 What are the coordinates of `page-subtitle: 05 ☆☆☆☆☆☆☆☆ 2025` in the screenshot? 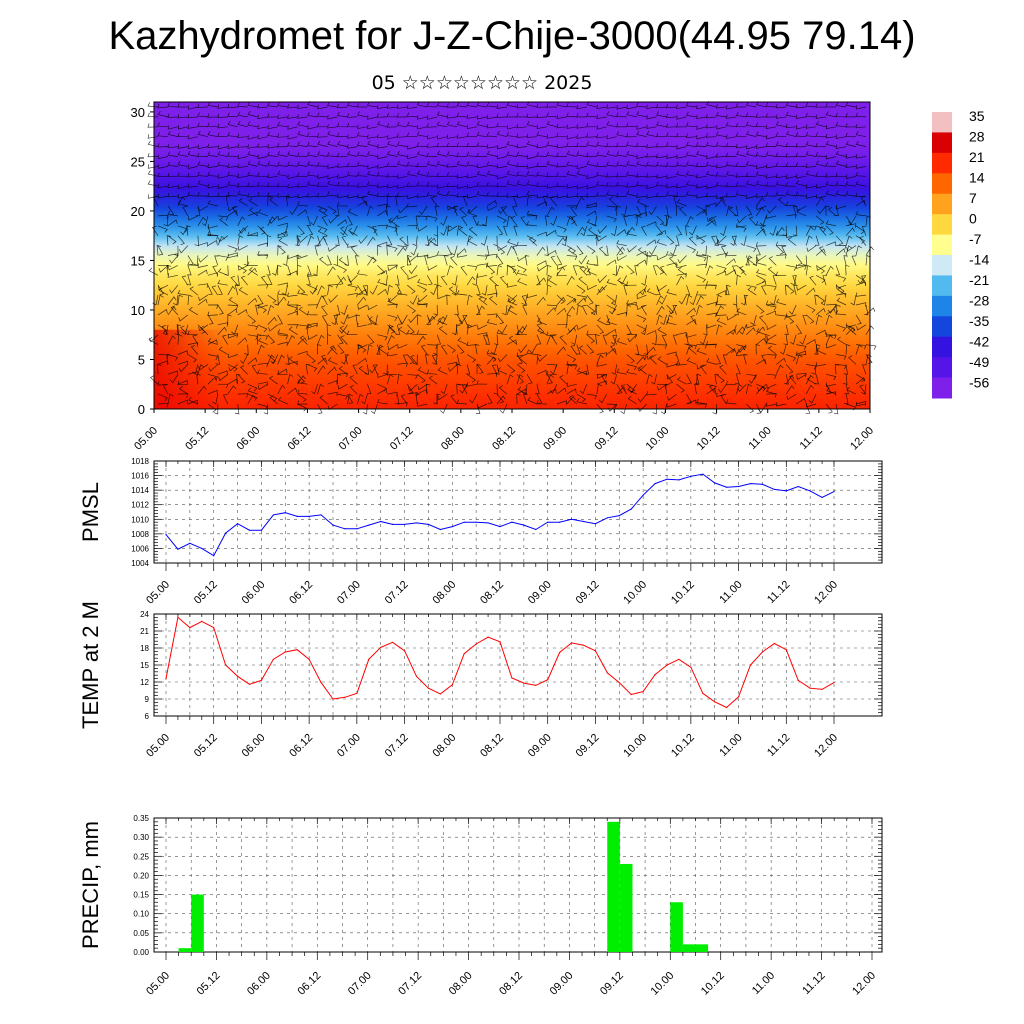 It's located at (482, 83).